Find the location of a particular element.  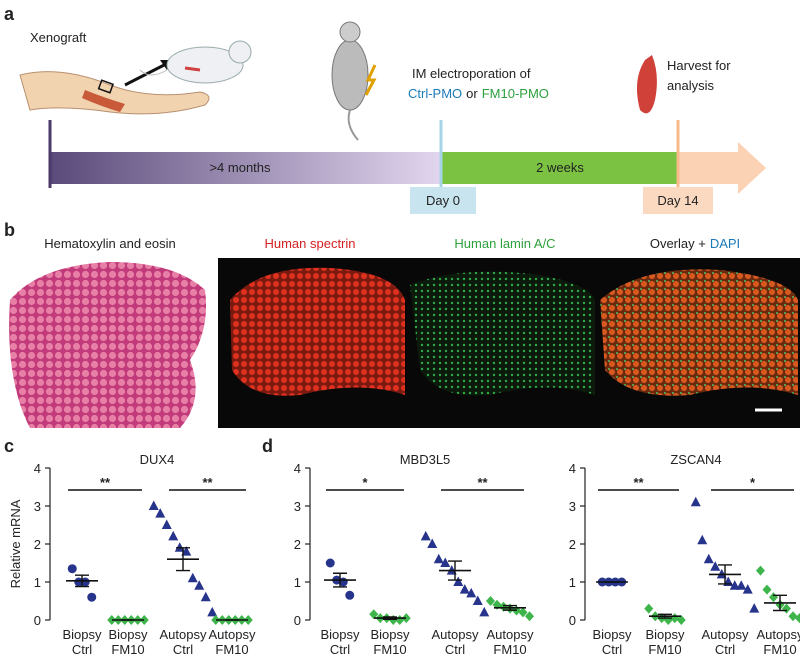

chart-title: ZSCAN4 is located at coordinates (695, 459).